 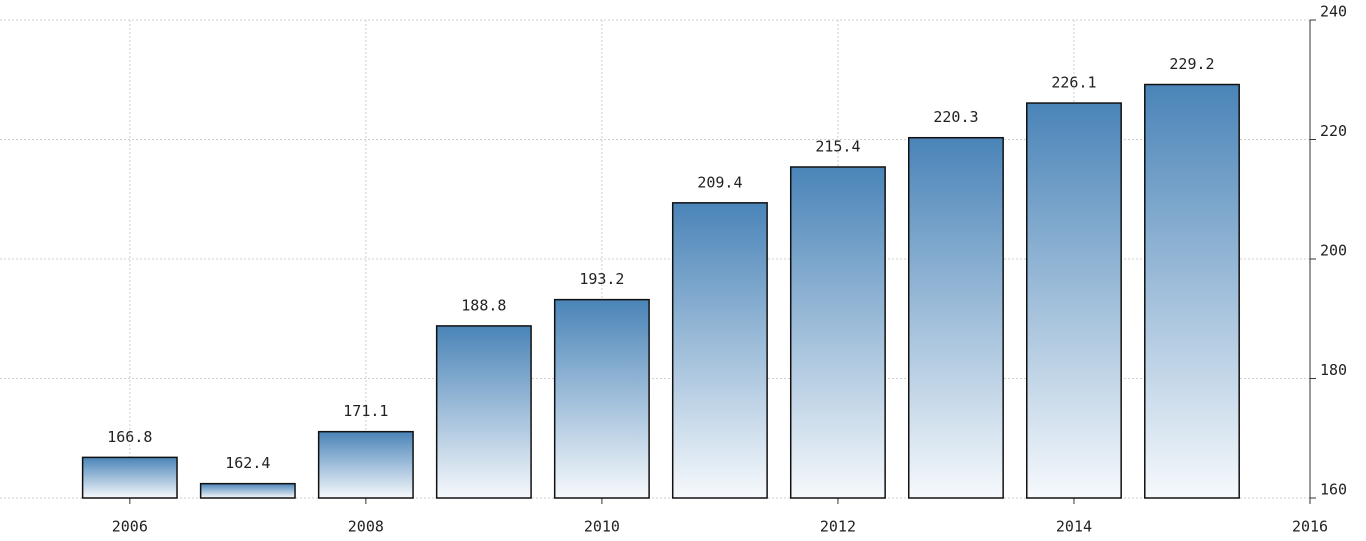 What do you see at coordinates (483, 305) in the screenshot?
I see `value-label: 188.8` at bounding box center [483, 305].